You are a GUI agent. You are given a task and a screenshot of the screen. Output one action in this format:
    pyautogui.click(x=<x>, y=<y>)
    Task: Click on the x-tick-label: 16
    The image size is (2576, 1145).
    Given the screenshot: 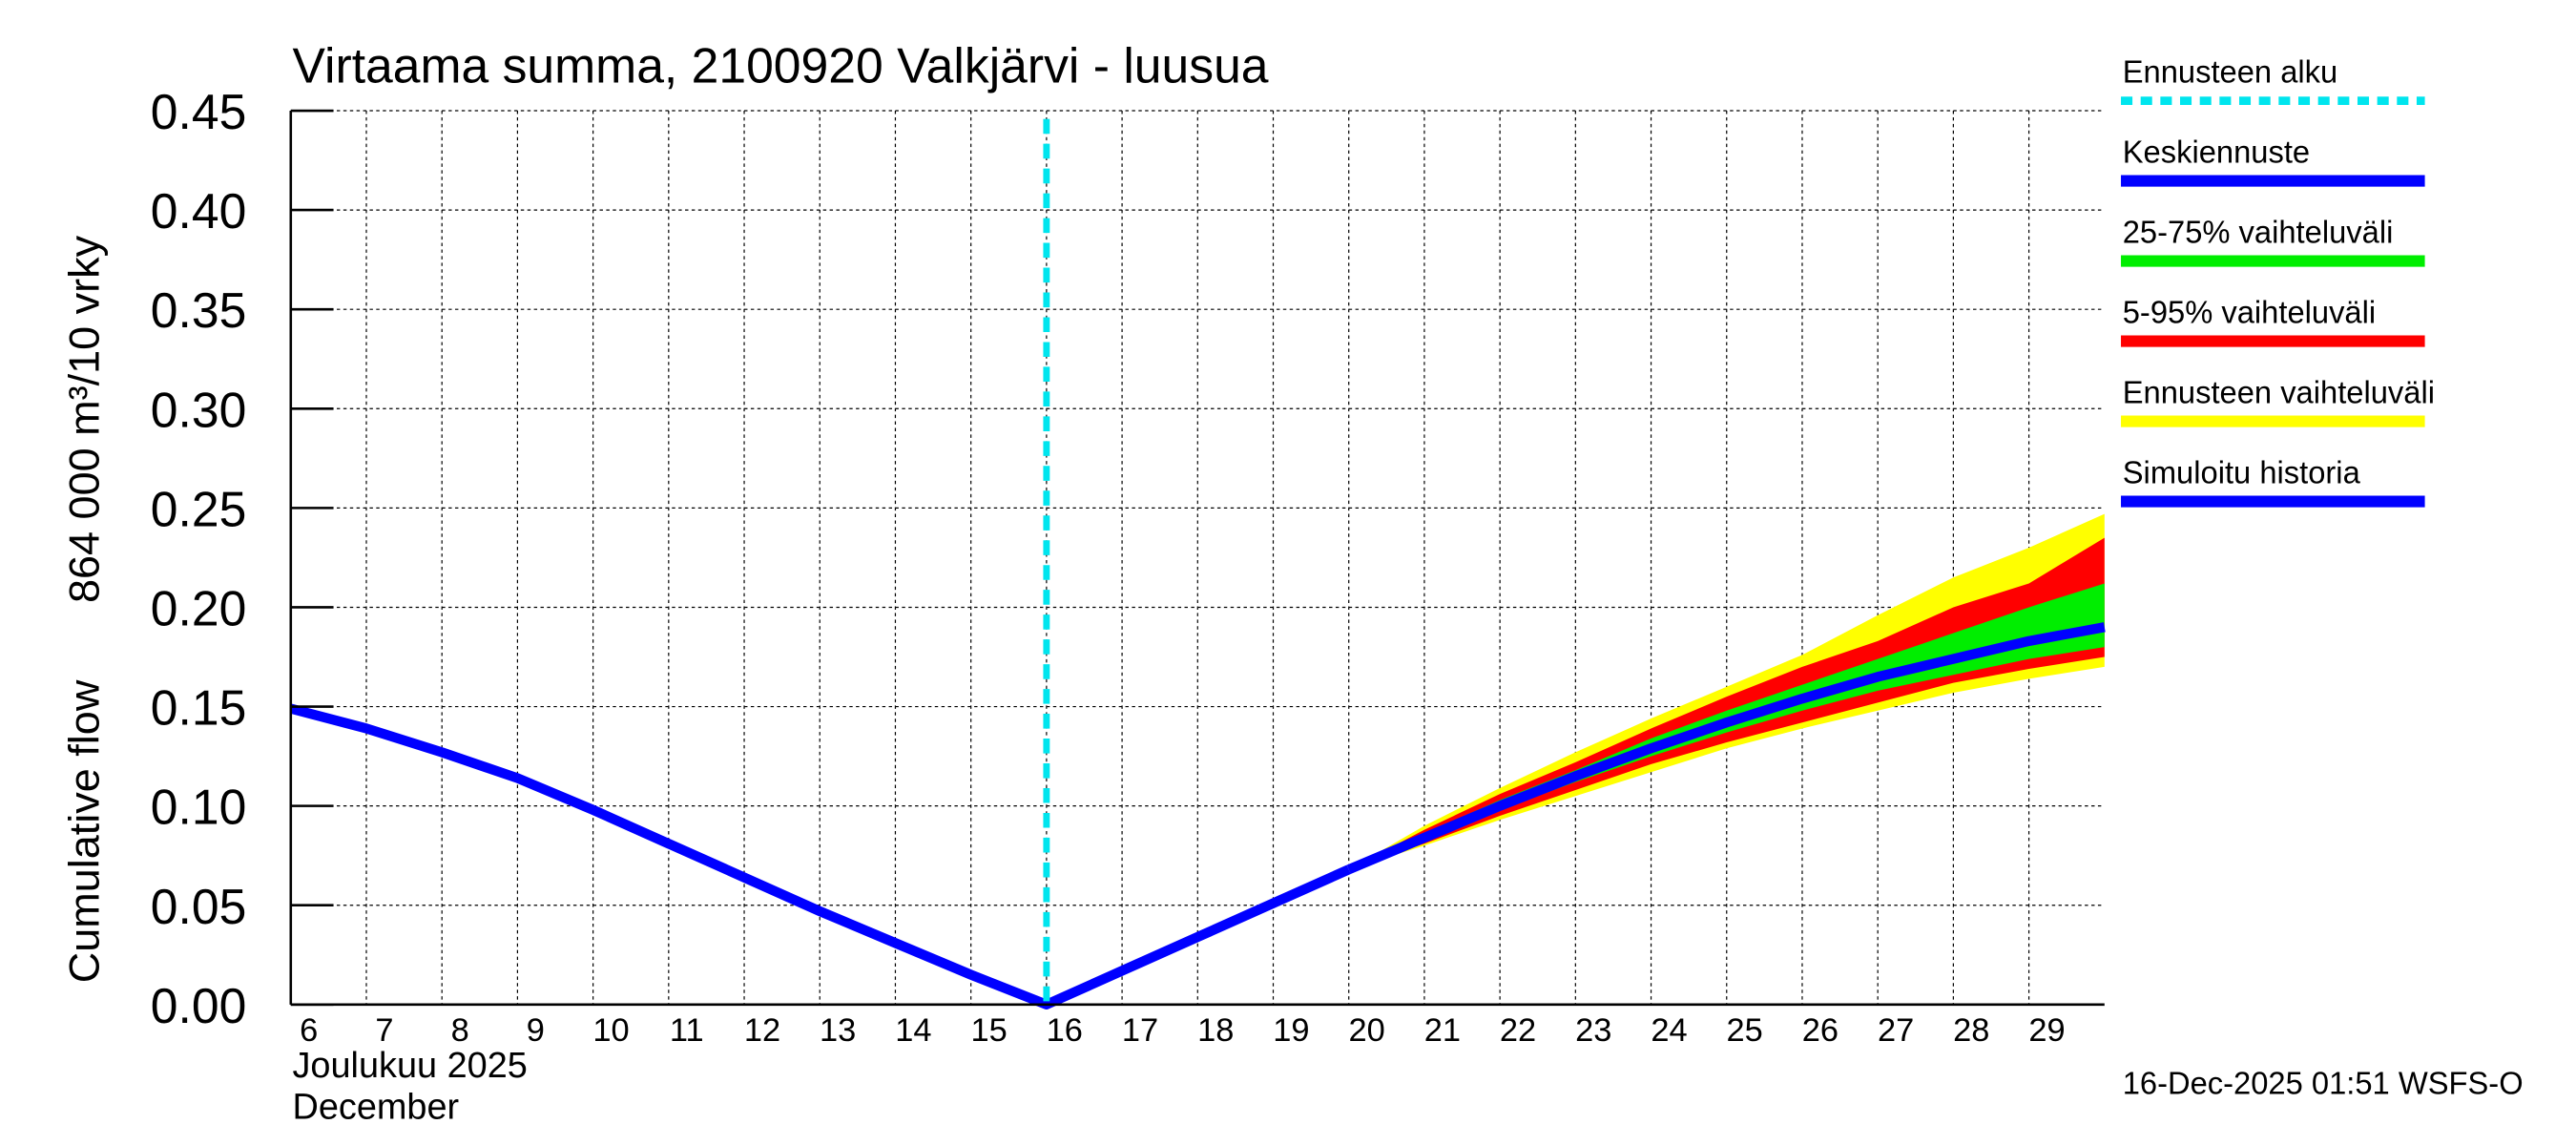 What is the action you would take?
    pyautogui.click(x=1065, y=1030)
    